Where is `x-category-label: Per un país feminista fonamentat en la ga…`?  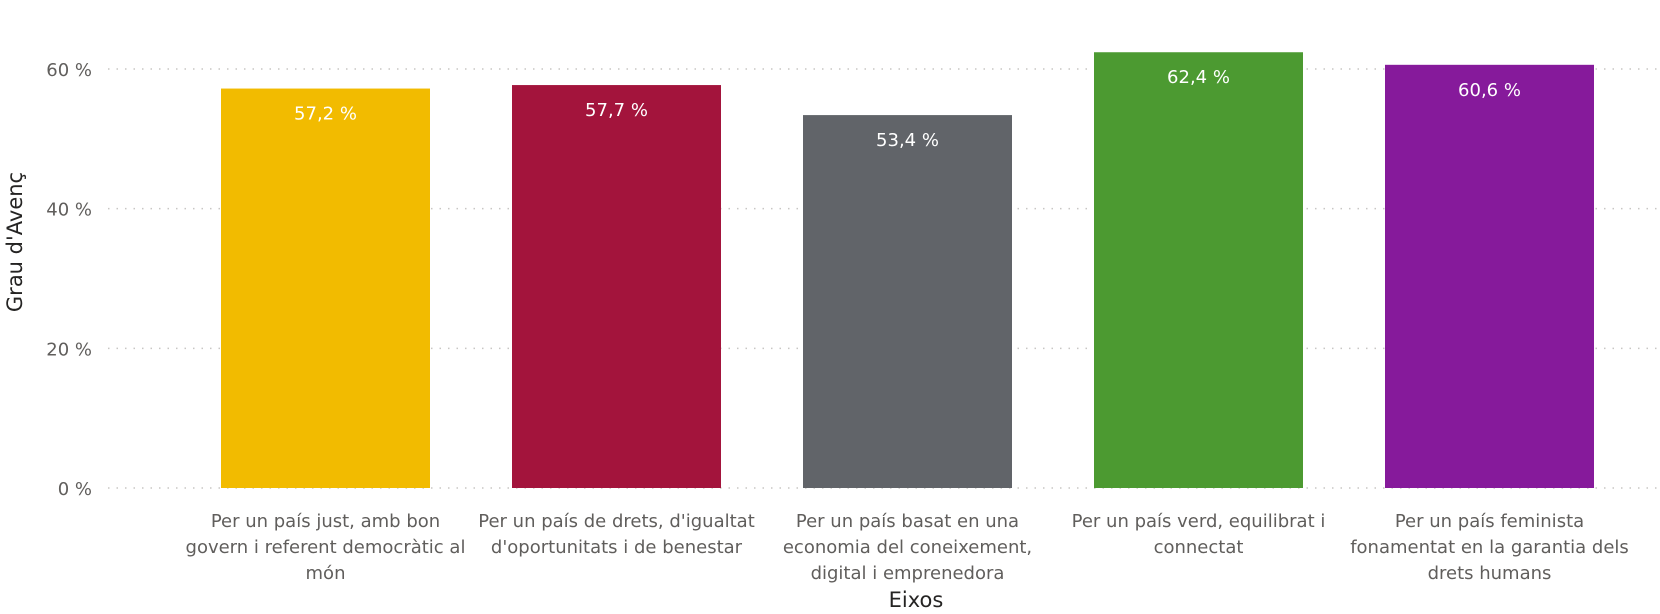 x-category-label: Per un país feminista fonamentat en la ga… is located at coordinates (1489, 547).